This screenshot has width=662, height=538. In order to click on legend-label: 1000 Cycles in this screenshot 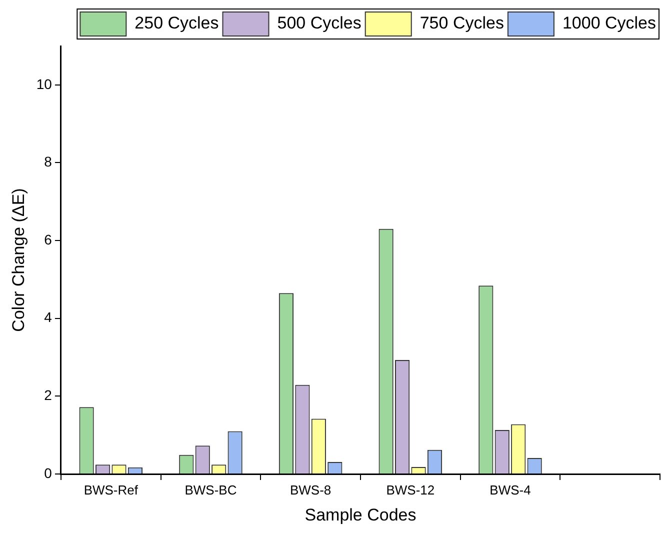, I will do `click(609, 23)`.